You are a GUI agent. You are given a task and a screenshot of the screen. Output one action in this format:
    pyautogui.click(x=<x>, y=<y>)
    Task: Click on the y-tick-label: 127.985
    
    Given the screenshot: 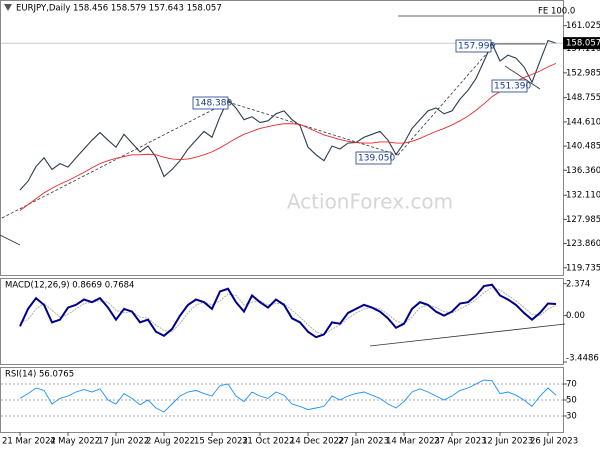 What is the action you would take?
    pyautogui.click(x=583, y=220)
    